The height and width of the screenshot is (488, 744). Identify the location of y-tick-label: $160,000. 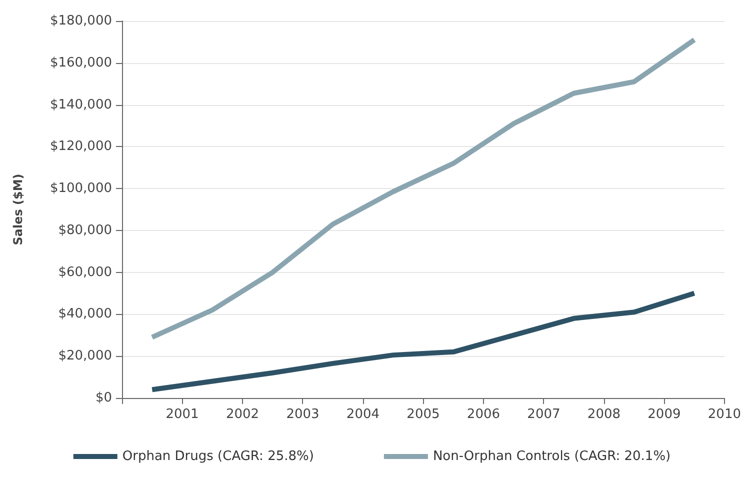
(81, 62).